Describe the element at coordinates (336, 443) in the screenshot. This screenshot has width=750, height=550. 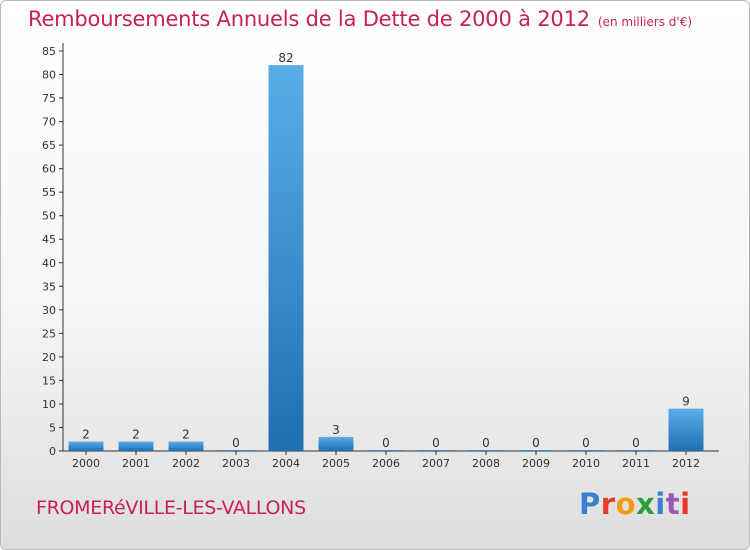
I see `bar-2005` at that location.